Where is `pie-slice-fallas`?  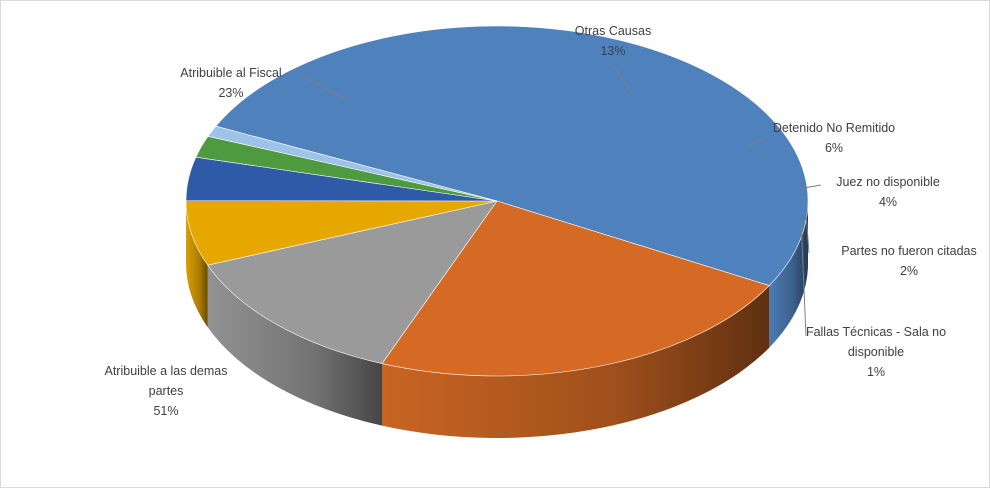
pie-slice-fallas is located at coordinates (352, 163).